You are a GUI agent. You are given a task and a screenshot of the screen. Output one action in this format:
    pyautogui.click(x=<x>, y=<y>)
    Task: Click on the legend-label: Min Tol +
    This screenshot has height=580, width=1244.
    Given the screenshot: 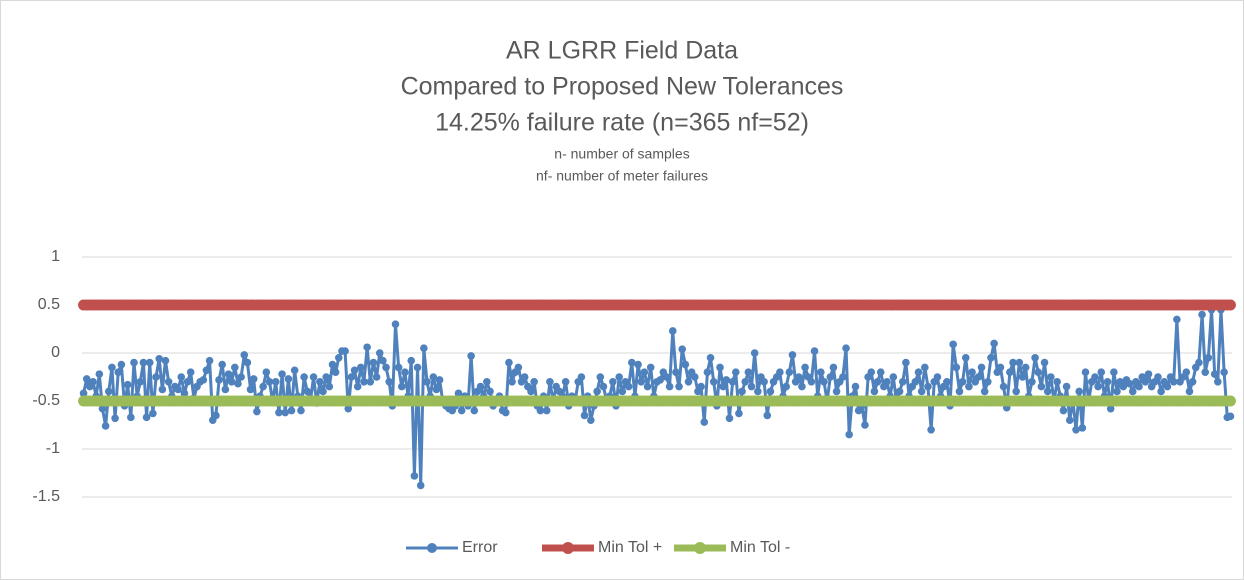 What is the action you would take?
    pyautogui.click(x=630, y=547)
    